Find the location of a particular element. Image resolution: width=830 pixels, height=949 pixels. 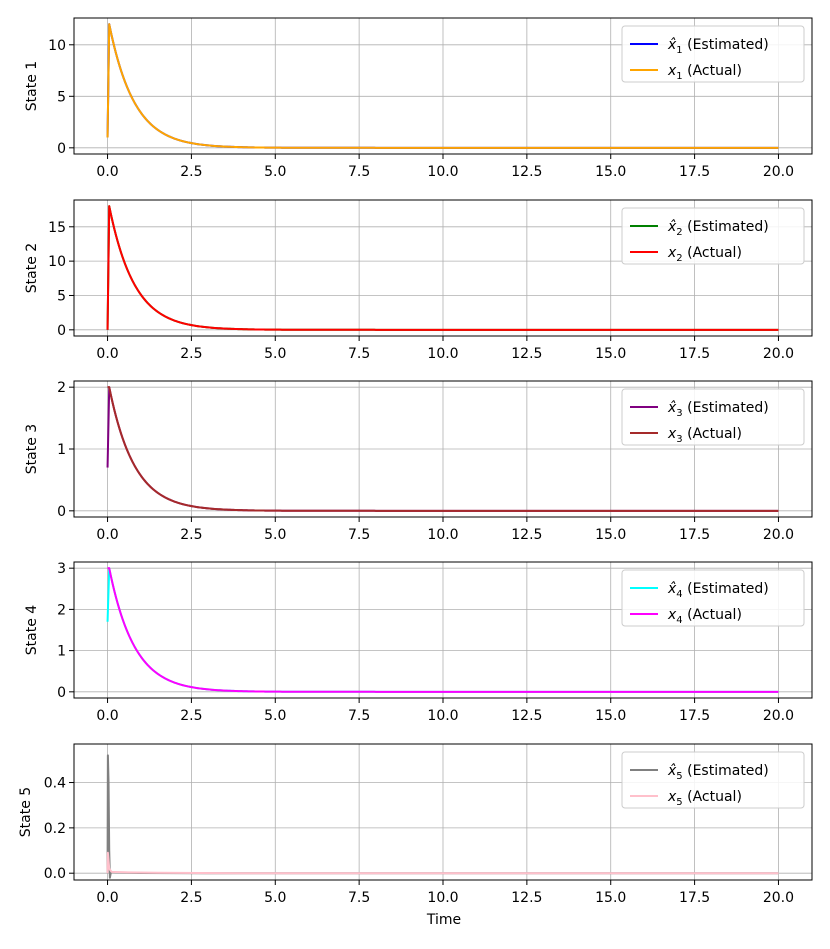

legend-label-1-actual: x1 (Actual) is located at coordinates (704, 72).